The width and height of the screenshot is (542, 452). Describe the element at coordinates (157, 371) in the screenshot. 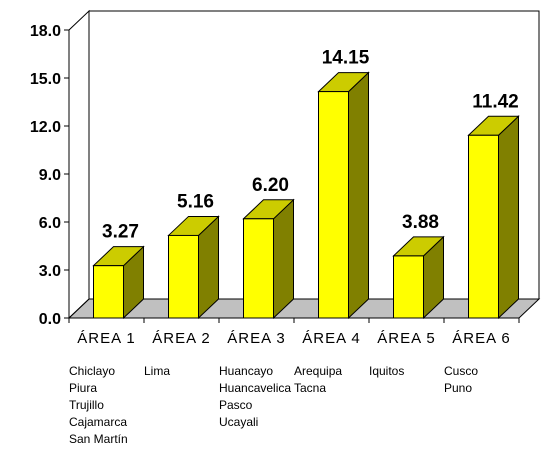

I see `city-label: Lima` at that location.